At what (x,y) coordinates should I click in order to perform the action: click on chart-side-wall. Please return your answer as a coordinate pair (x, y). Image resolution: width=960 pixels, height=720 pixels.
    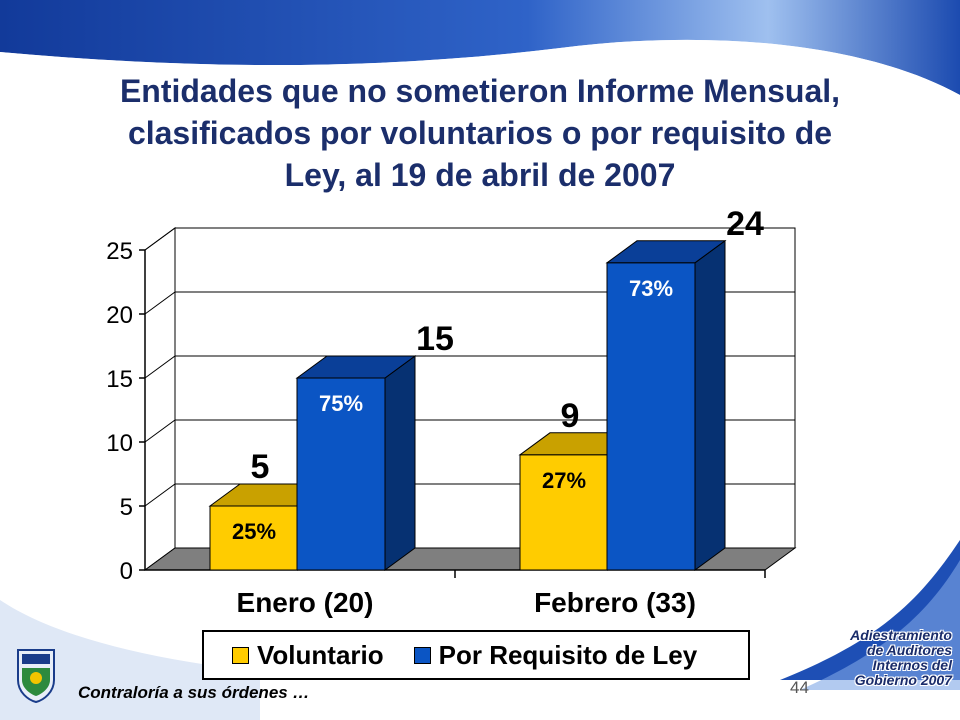
    Looking at the image, I should click on (160, 399).